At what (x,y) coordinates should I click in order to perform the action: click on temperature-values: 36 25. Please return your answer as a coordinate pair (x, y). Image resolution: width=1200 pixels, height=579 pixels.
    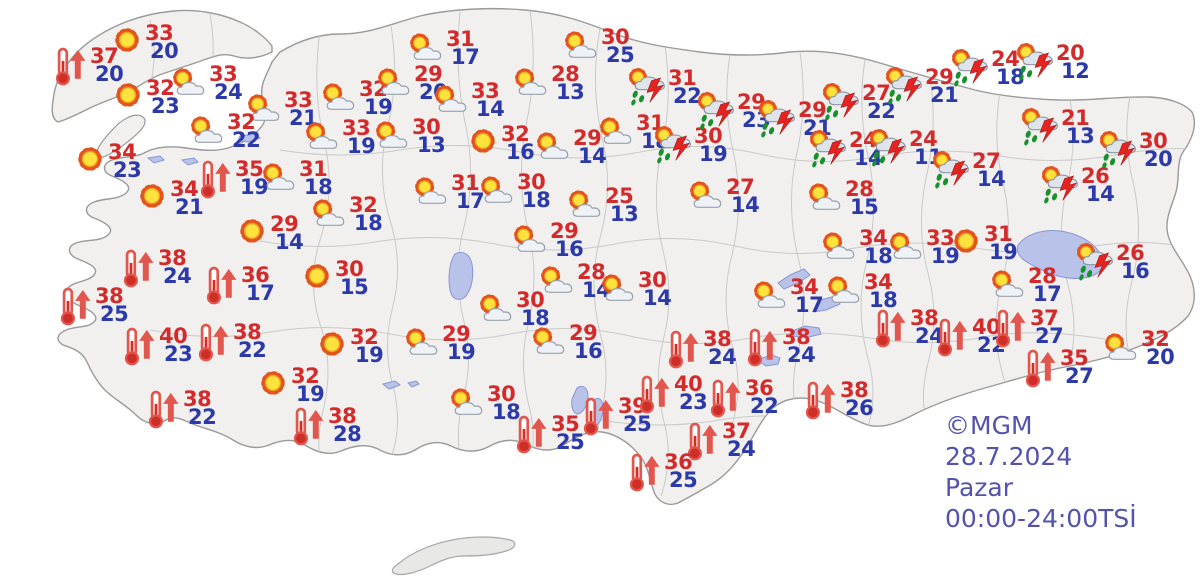
    Looking at the image, I should click on (681, 472).